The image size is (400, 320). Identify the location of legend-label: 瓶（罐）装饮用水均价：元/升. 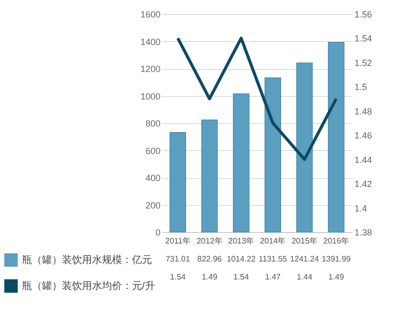
(88, 286).